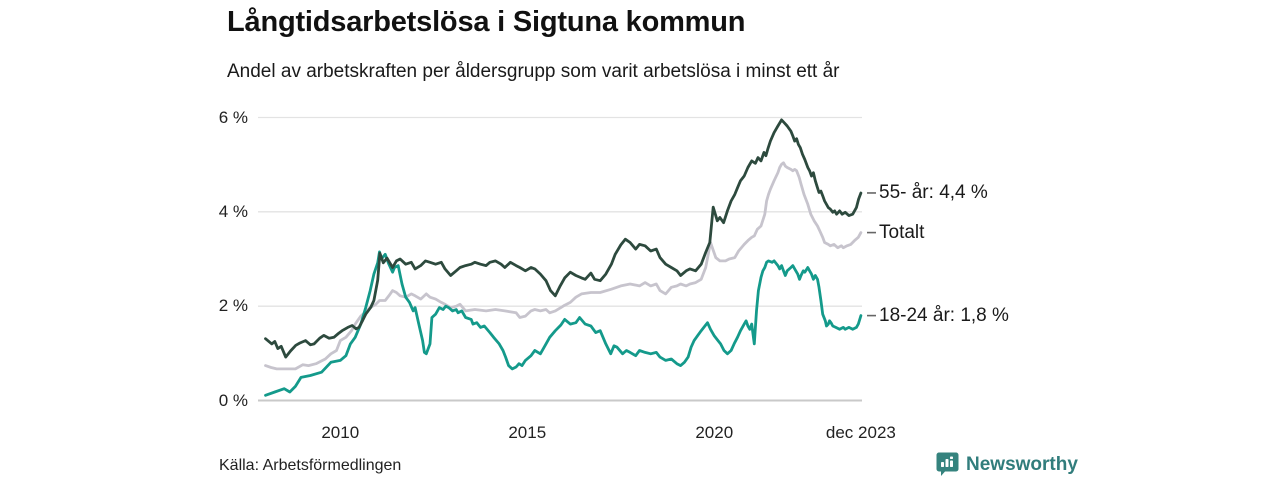  Describe the element at coordinates (233, 117) in the screenshot. I see `y-tick-label: 6 %` at that location.